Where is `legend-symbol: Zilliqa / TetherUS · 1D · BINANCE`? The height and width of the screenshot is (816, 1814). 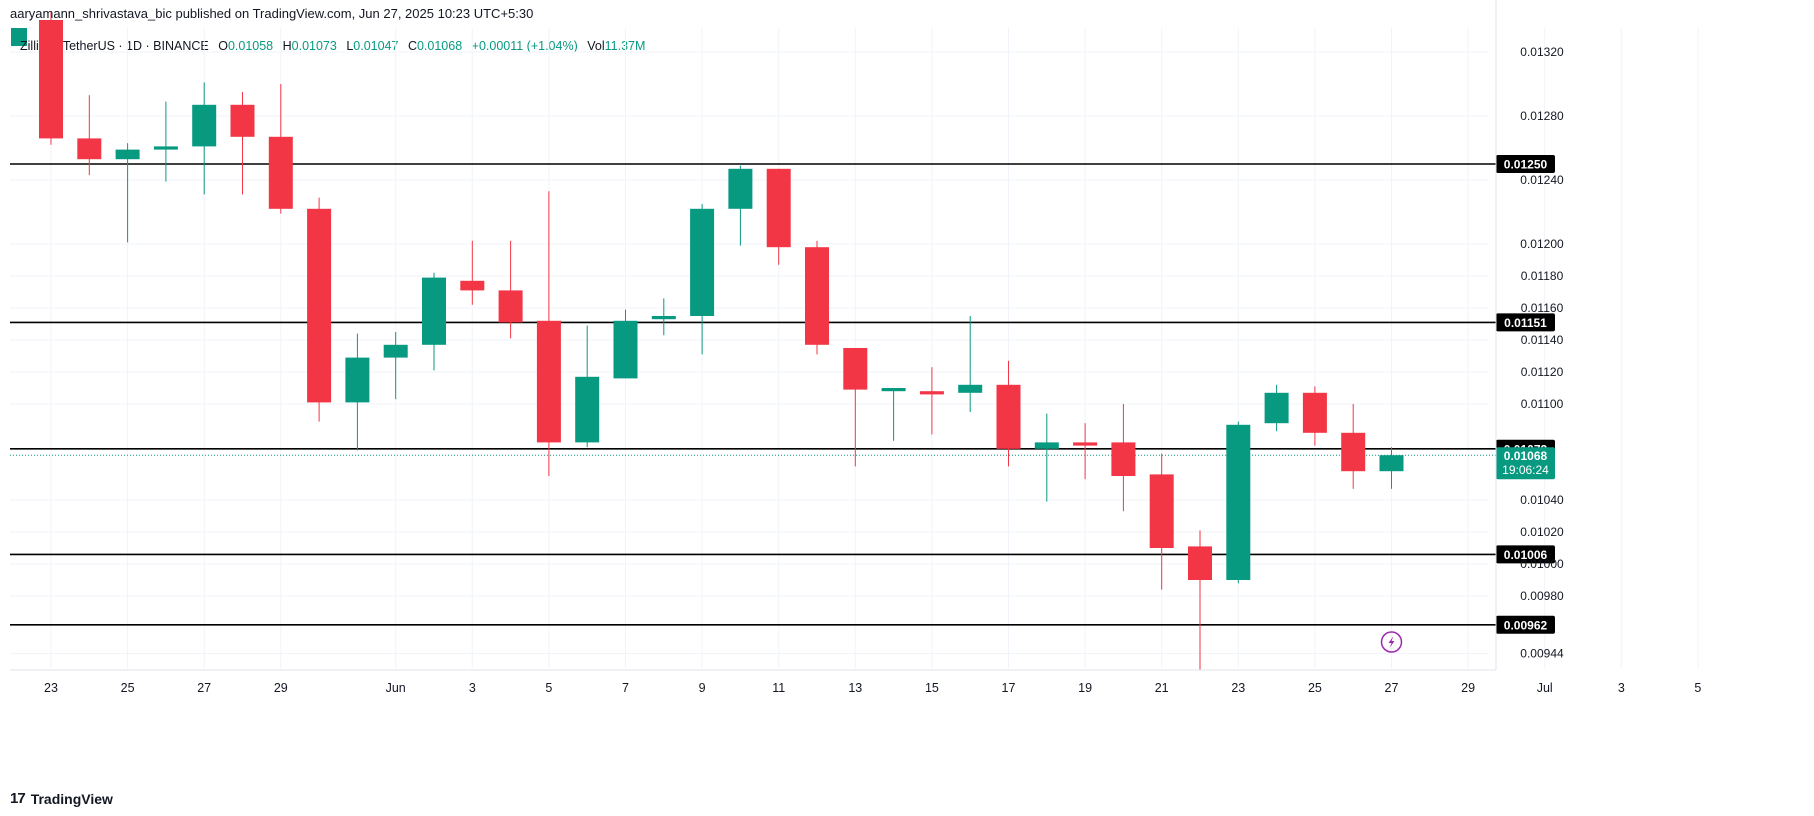 legend-symbol: Zilliqa / TetherUS · 1D · BINANCE is located at coordinates (114, 46).